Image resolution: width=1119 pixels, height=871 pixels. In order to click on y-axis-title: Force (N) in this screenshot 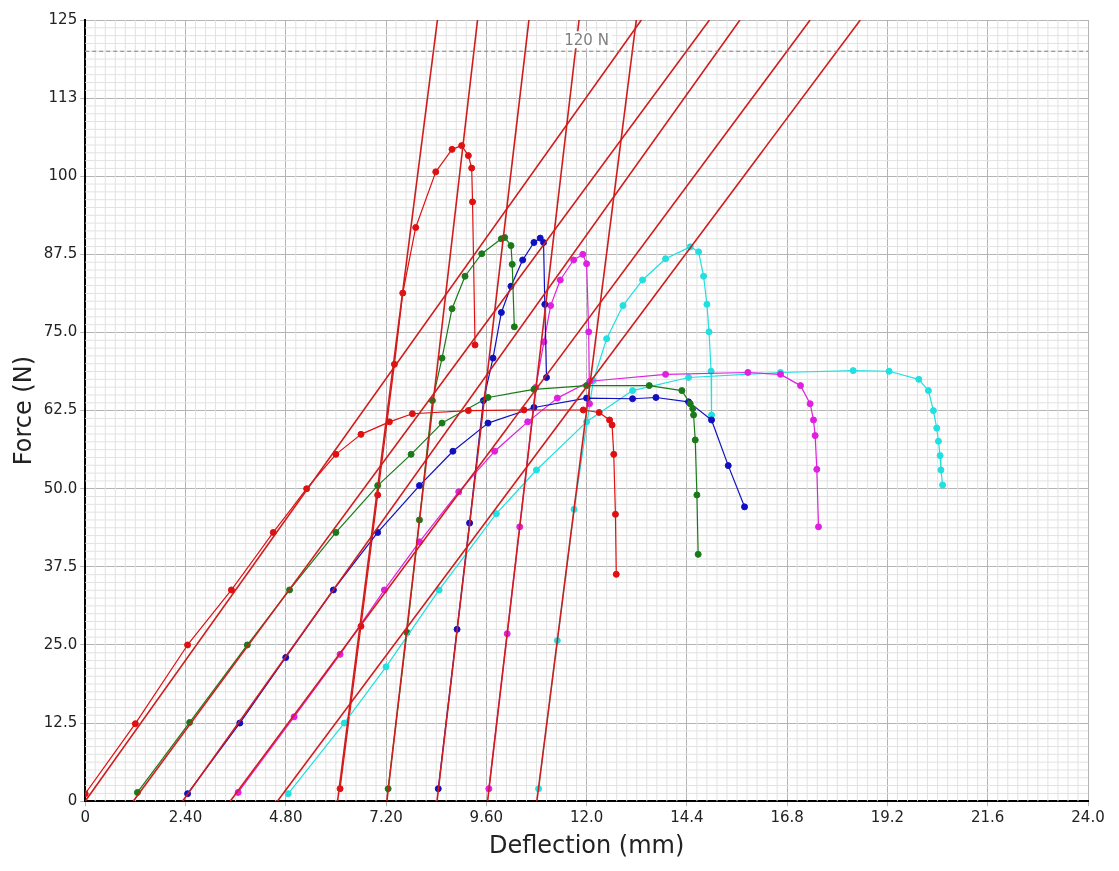, I will do `click(22, 410)`.